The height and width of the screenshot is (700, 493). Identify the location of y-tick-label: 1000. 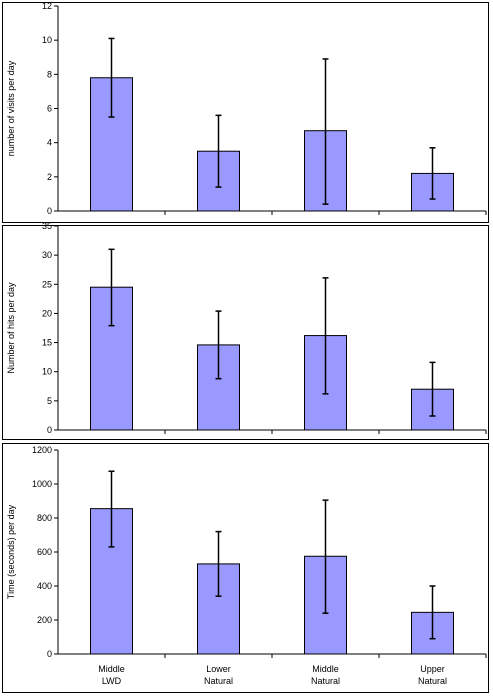
(42, 484).